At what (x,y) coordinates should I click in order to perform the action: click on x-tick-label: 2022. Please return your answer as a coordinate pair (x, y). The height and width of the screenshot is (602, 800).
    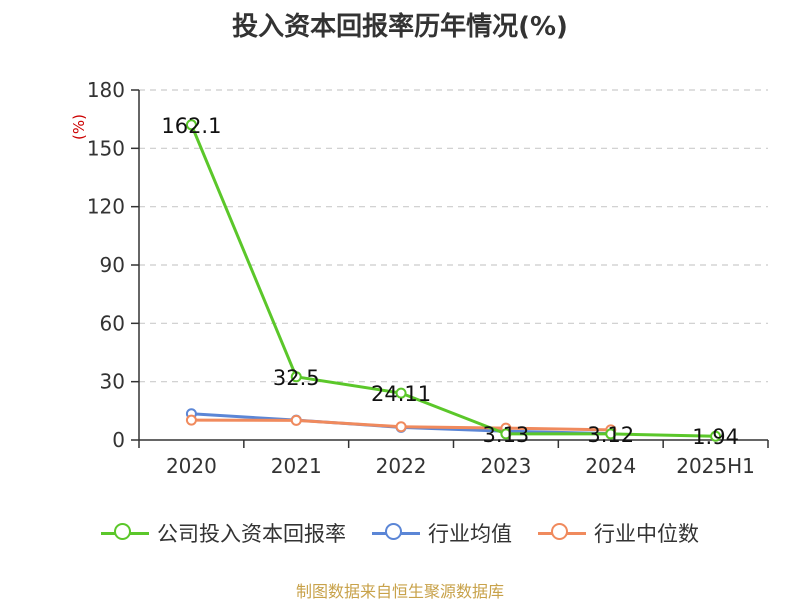
    Looking at the image, I should click on (401, 466).